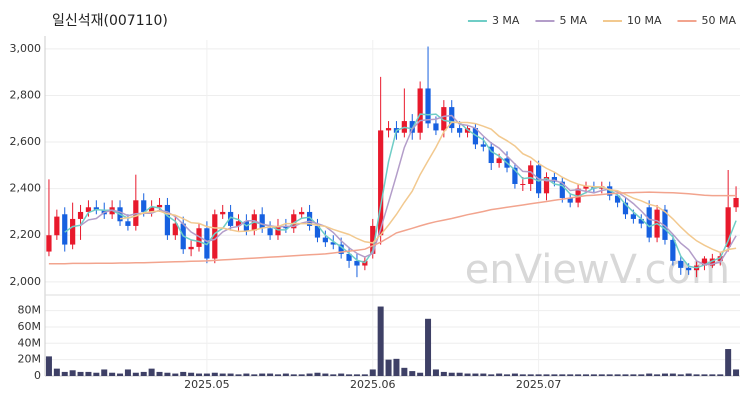 The width and height of the screenshot is (750, 400). I want to click on chart-title: 일신석재(007110), so click(110, 21).